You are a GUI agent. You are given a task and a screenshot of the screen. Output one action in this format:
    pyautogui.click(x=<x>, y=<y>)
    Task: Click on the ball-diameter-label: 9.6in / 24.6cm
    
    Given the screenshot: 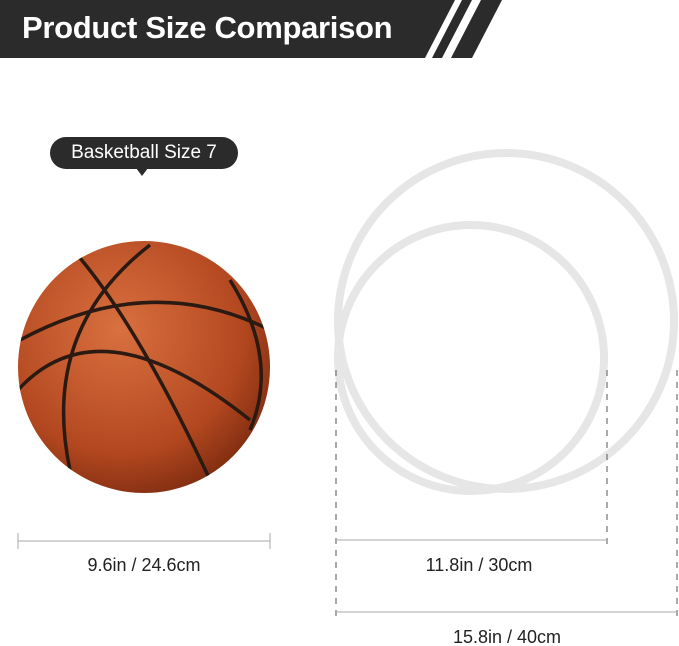 What is the action you would take?
    pyautogui.click(x=144, y=565)
    